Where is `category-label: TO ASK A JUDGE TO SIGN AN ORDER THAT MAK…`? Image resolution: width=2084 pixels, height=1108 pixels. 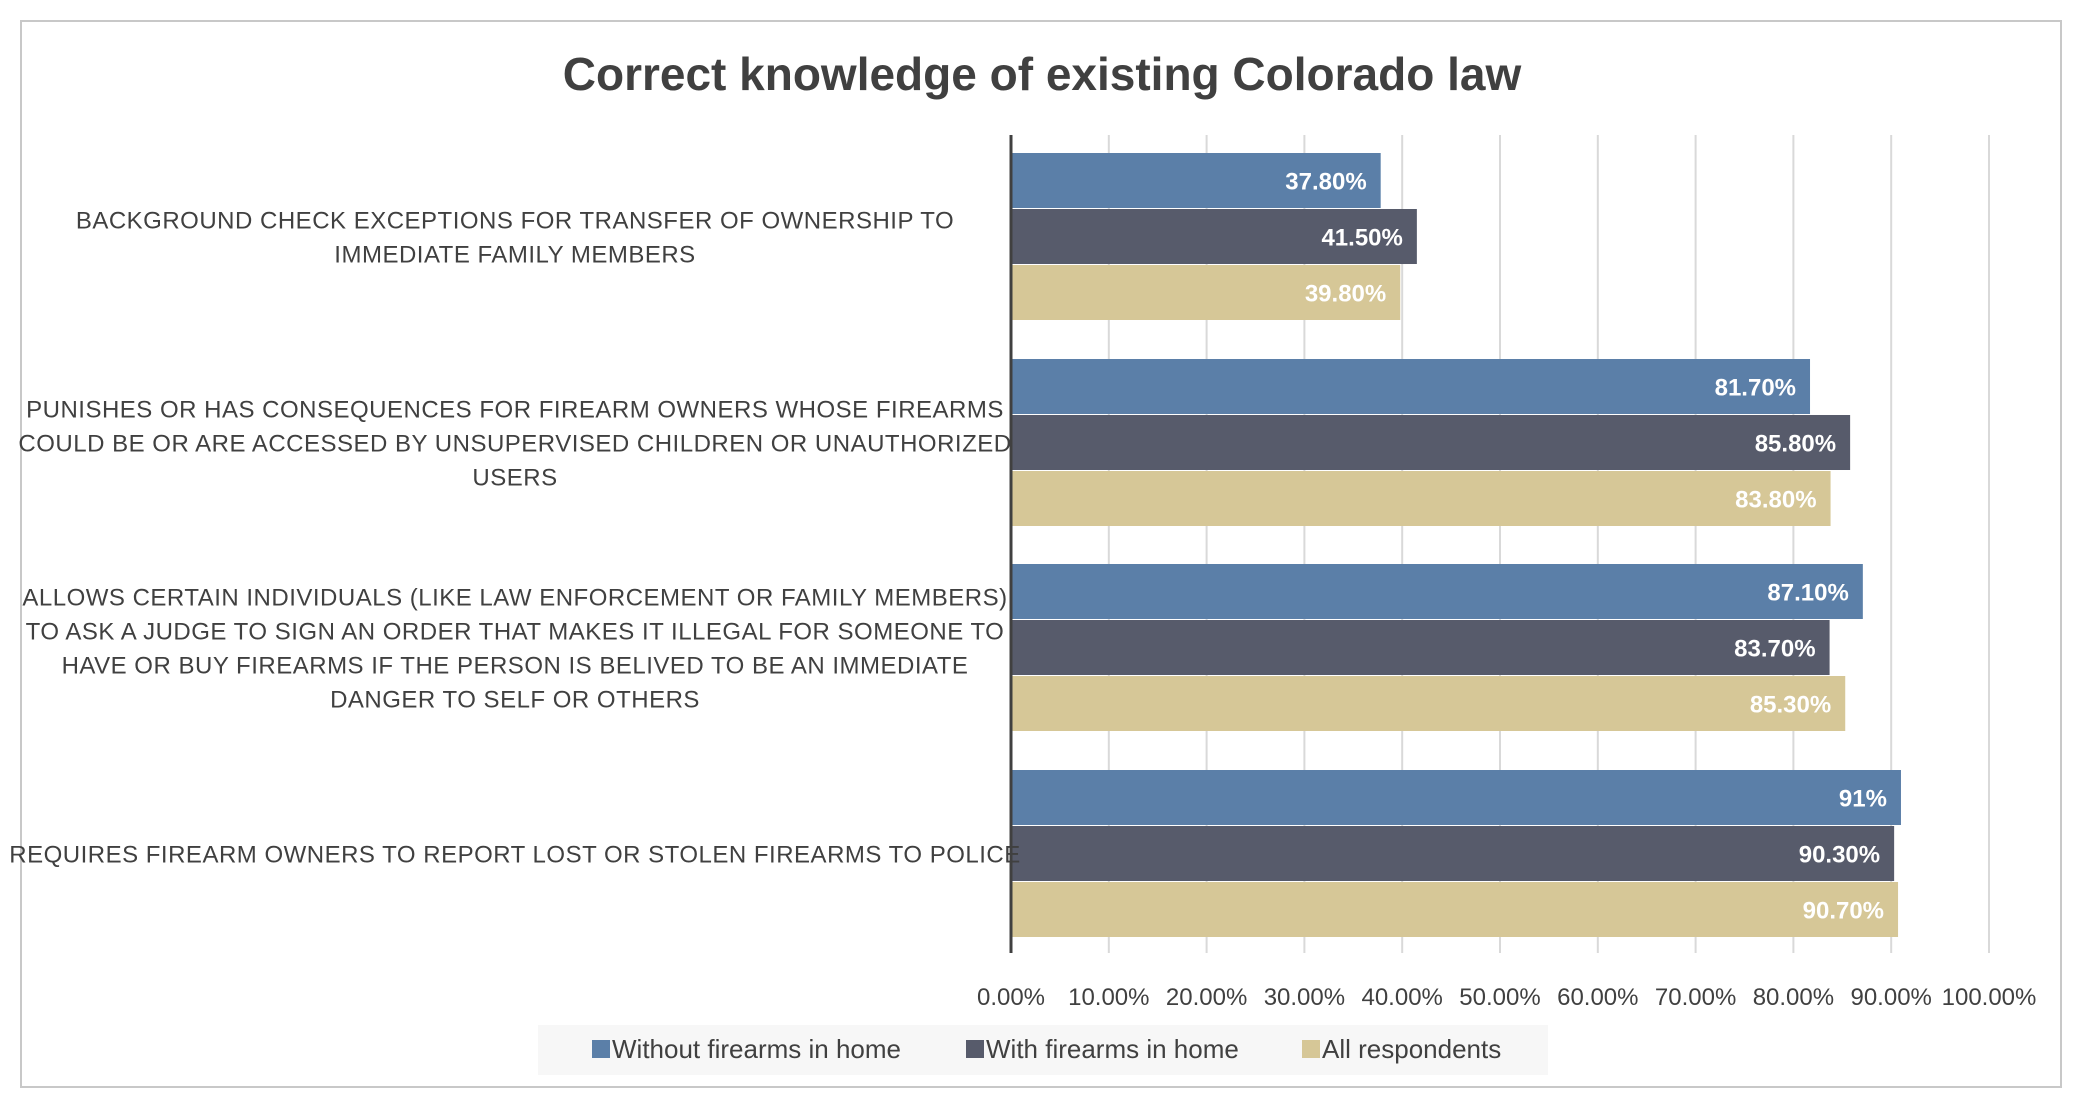
category-label: TO ASK A JUDGE TO SIGN AN ORDER THAT MAK… is located at coordinates (515, 632).